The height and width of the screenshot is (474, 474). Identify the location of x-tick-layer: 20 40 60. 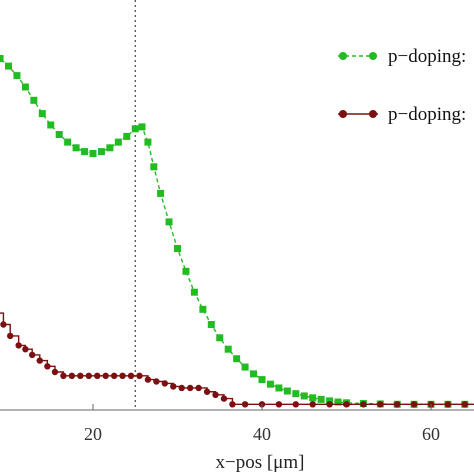
(262, 424).